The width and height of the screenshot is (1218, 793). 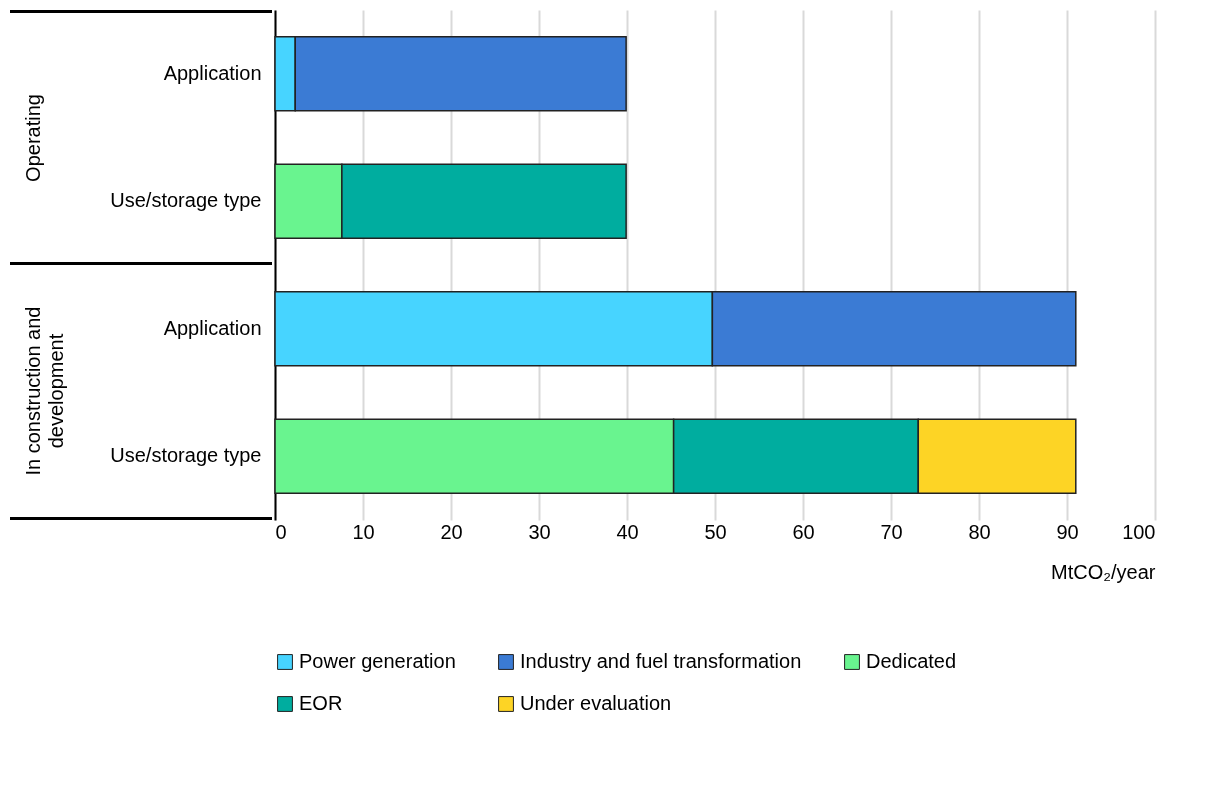 I want to click on x-tick-label: 20, so click(x=451, y=531).